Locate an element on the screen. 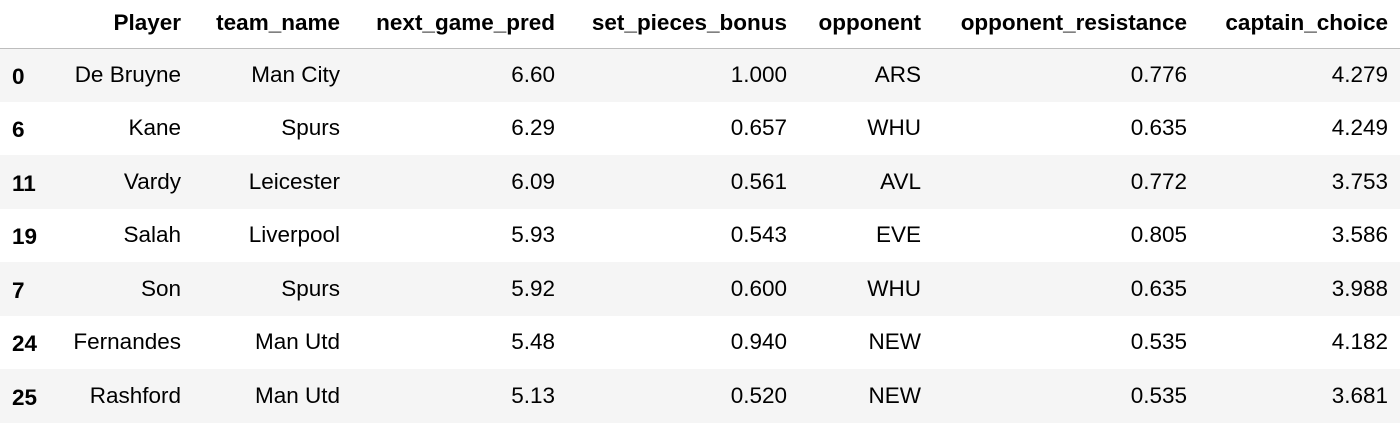 The height and width of the screenshot is (423, 1400). header-next-game-pred: next_game_pred is located at coordinates (459, 24).